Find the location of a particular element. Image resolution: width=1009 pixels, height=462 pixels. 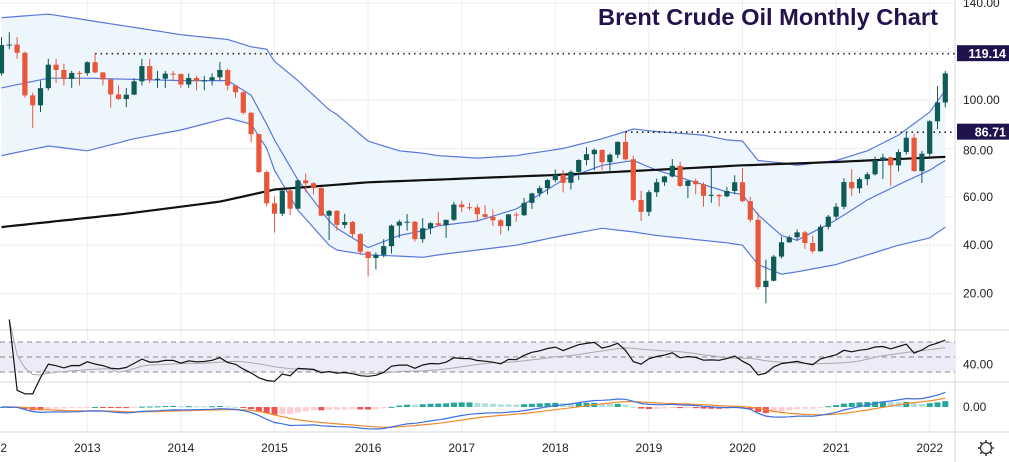

time-tick-label: 2020 is located at coordinates (742, 448).